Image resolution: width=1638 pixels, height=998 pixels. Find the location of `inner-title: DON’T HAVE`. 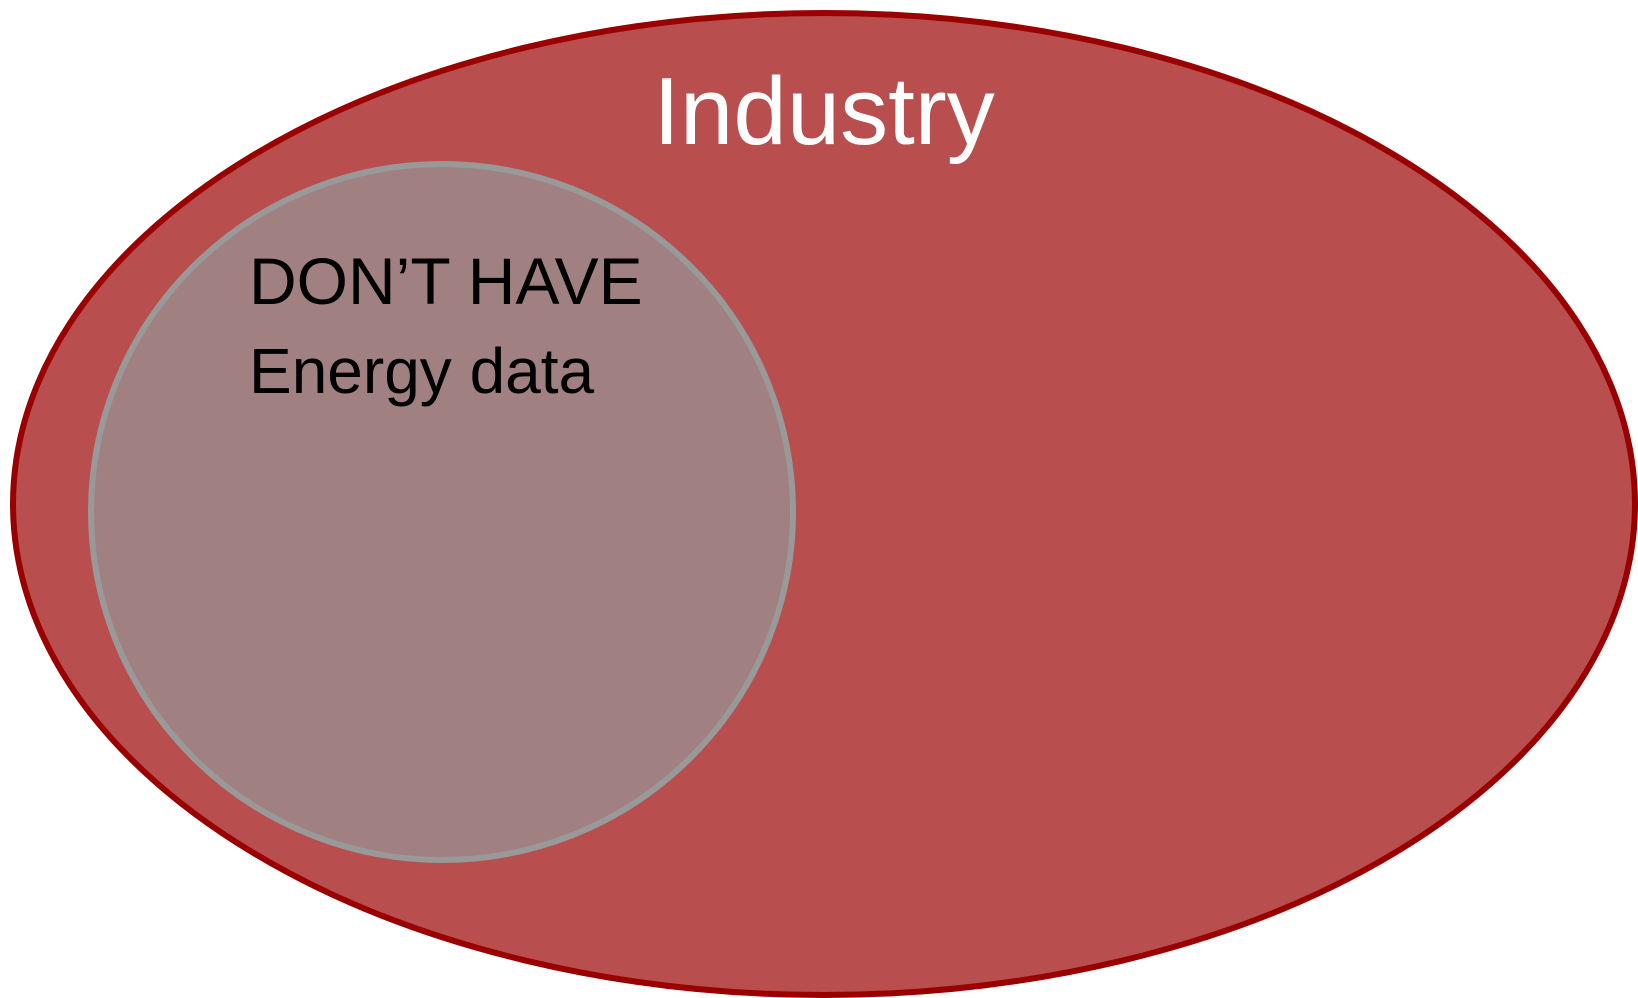

inner-title: DON’T HAVE is located at coordinates (446, 281).